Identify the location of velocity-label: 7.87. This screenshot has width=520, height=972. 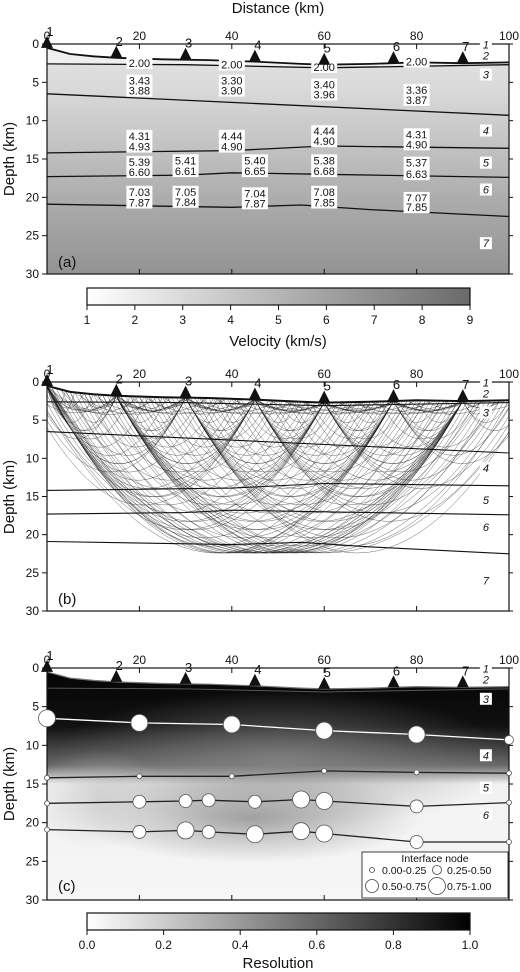
(139, 204).